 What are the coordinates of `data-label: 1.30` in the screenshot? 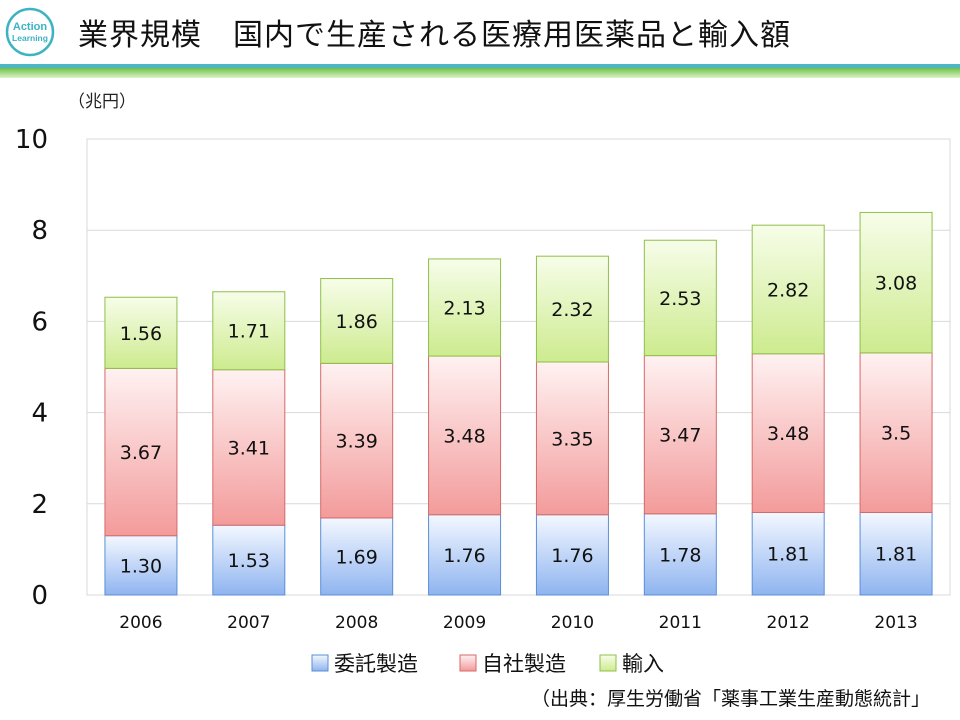 It's located at (141, 566).